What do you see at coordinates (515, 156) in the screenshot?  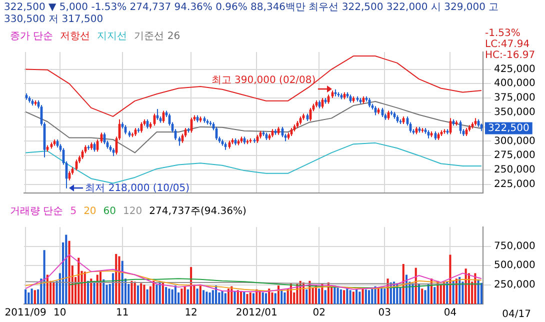 I see `y-tick-label: 275,000` at bounding box center [515, 156].